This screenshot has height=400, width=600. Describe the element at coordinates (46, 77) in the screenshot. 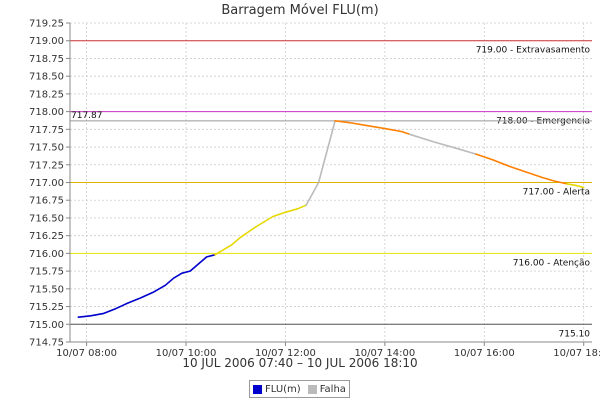

I see `y-tick-label: 718.50` at that location.